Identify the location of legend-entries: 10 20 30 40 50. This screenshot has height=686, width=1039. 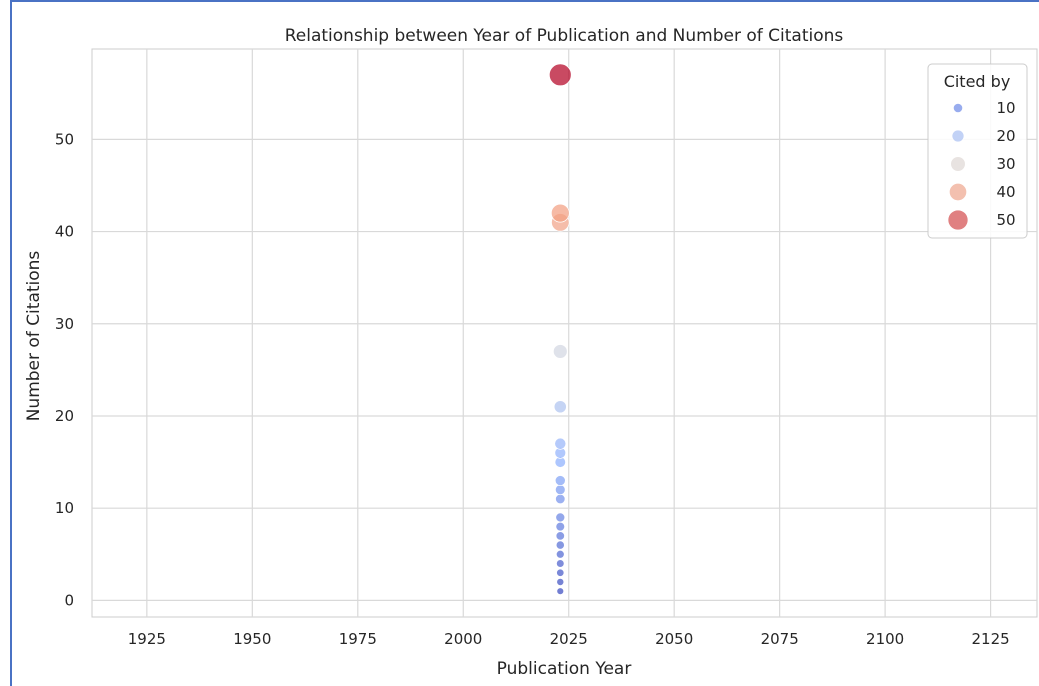
(981, 165).